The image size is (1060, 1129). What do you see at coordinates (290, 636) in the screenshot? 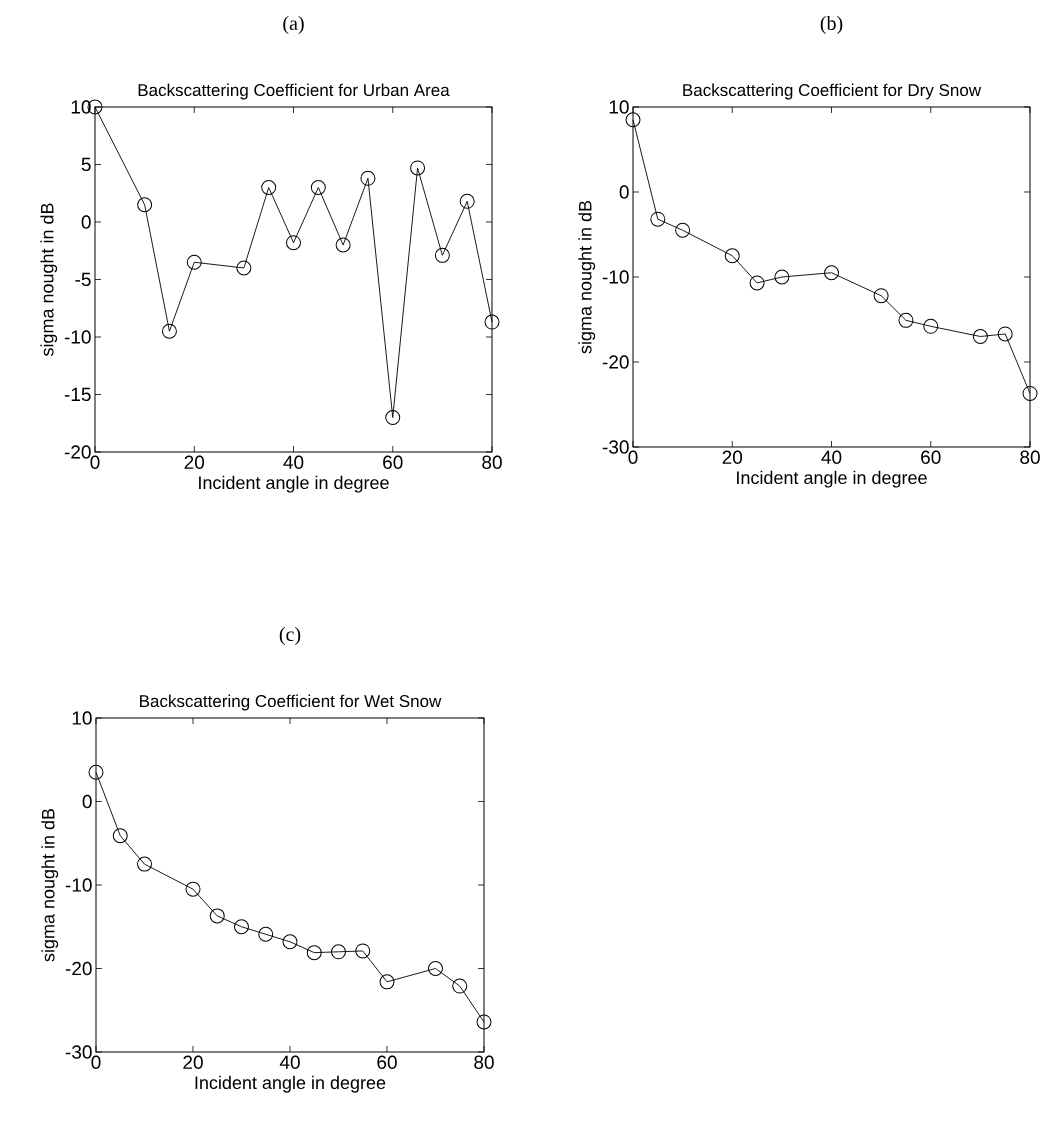
I see `text: (c)` at bounding box center [290, 636].